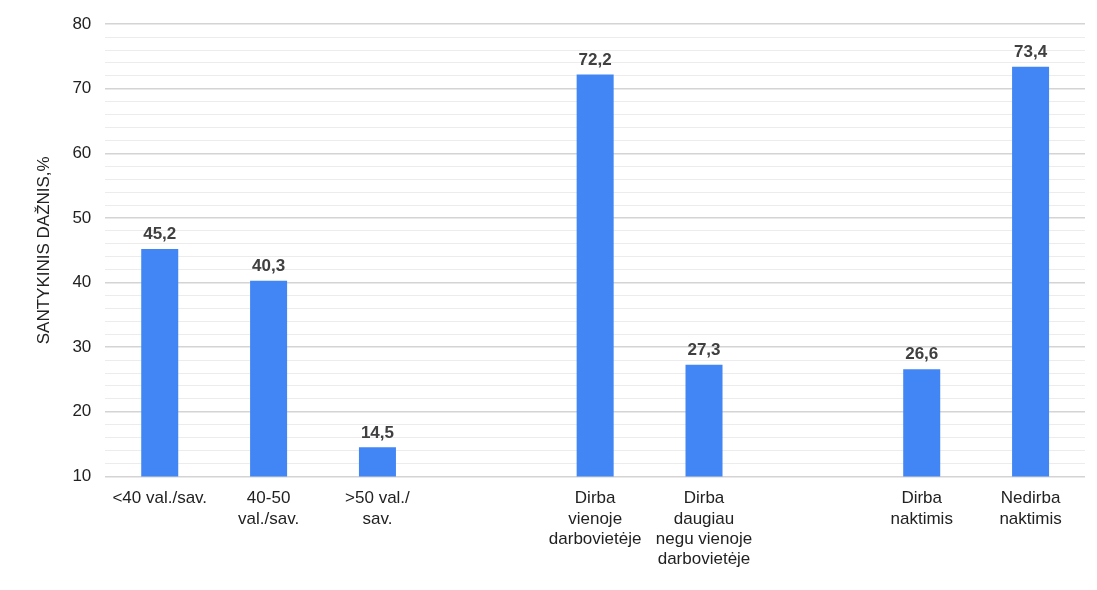 This screenshot has width=1097, height=590. What do you see at coordinates (160, 498) in the screenshot?
I see `x-tick-label: <40 val./sav.` at bounding box center [160, 498].